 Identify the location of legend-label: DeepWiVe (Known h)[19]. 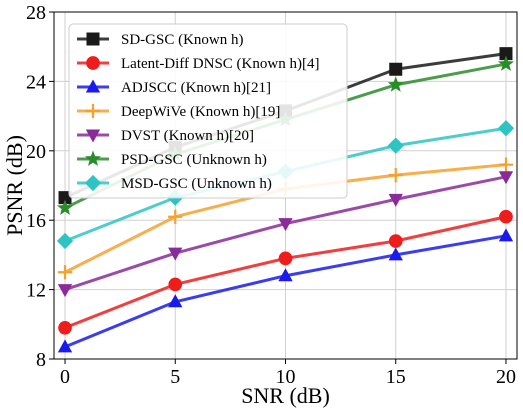
(200, 112).